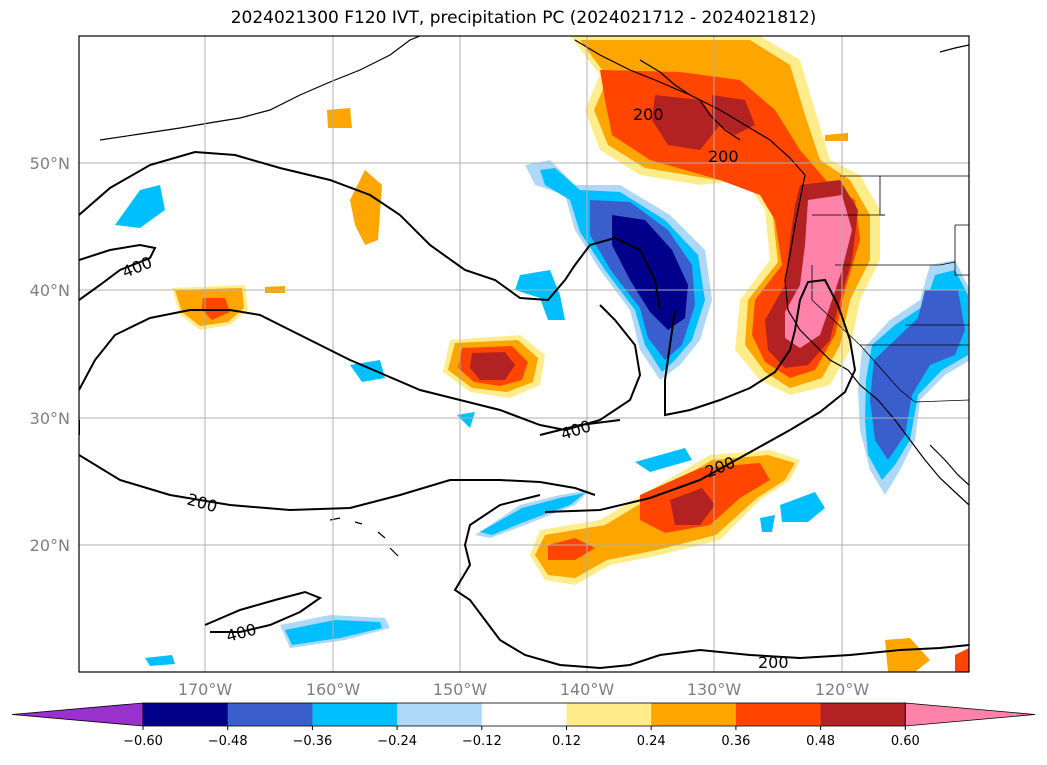  I want to click on colorbar-tick-label: 0.48, so click(820, 741).